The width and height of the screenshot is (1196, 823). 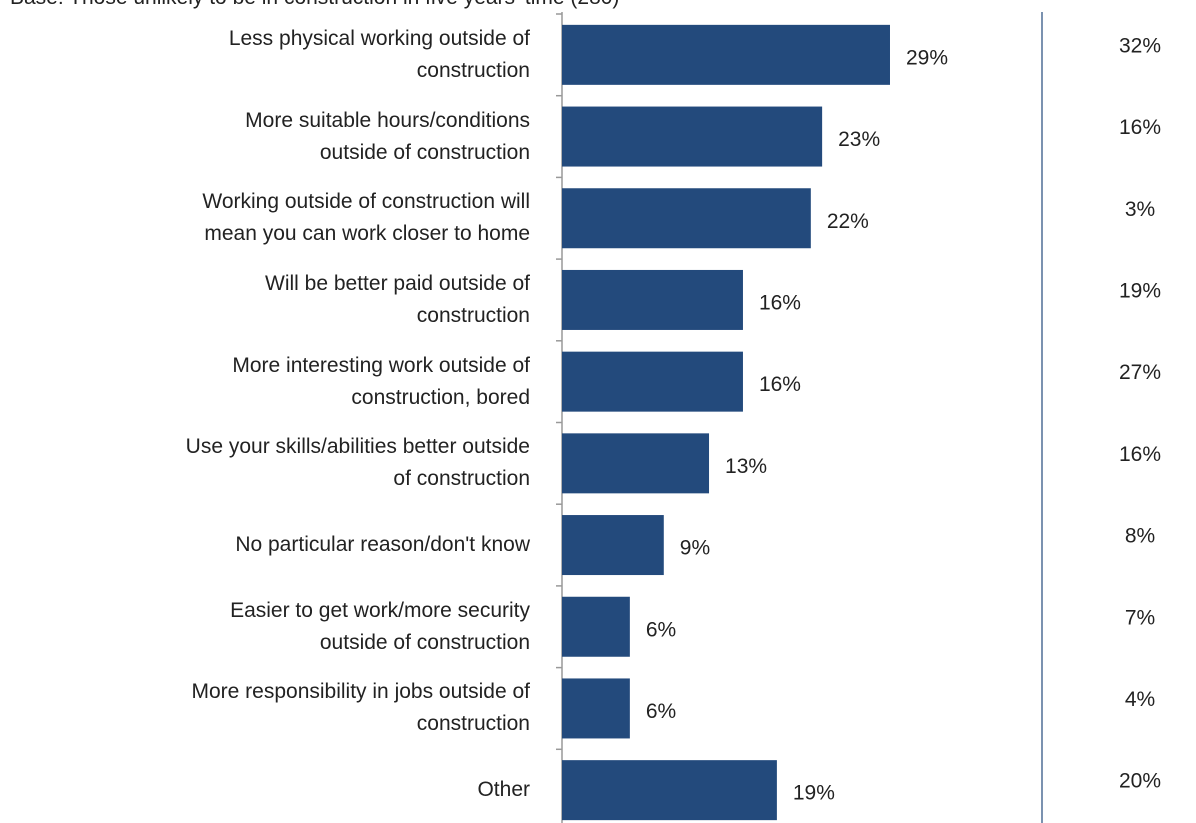 What do you see at coordinates (503, 790) in the screenshot?
I see `category-label: Other` at bounding box center [503, 790].